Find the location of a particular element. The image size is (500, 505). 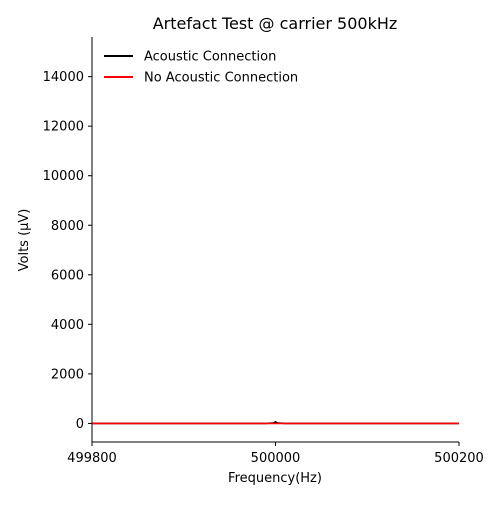

x-tick-label: 500000 is located at coordinates (276, 458).